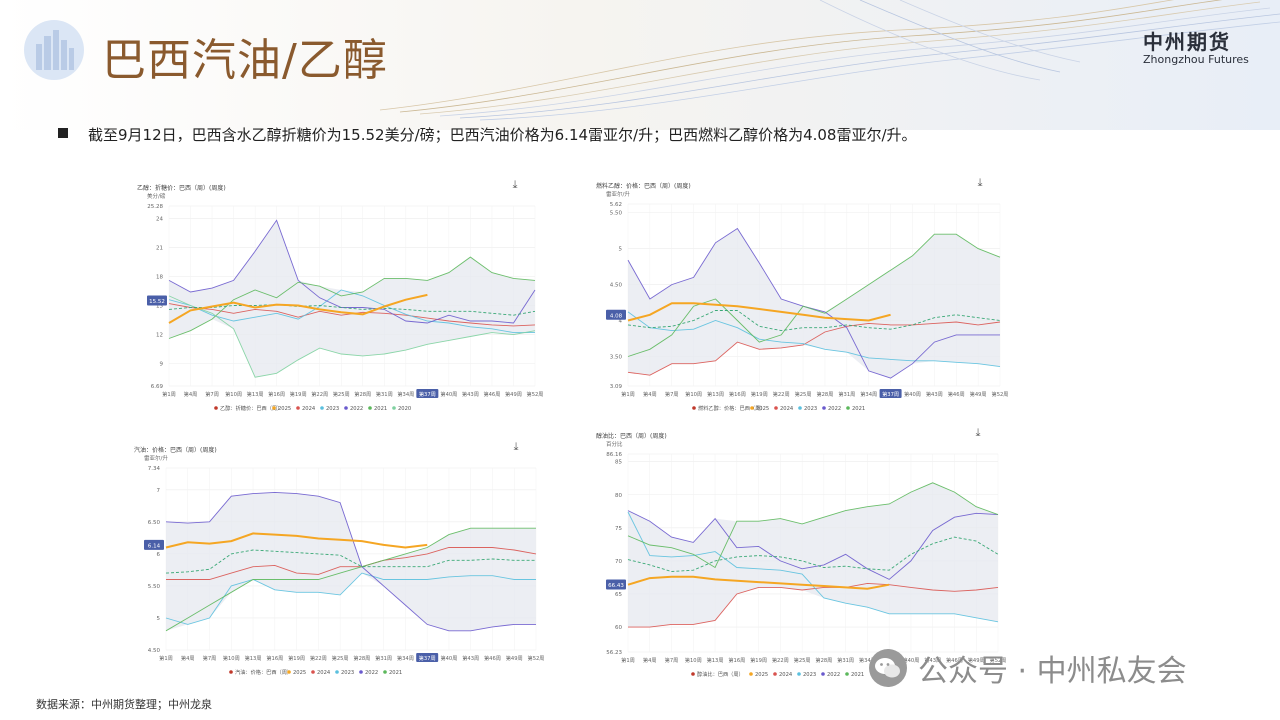  What do you see at coordinates (513, 394) in the screenshot?
I see `x-tick-label: 第49周` at bounding box center [513, 394].